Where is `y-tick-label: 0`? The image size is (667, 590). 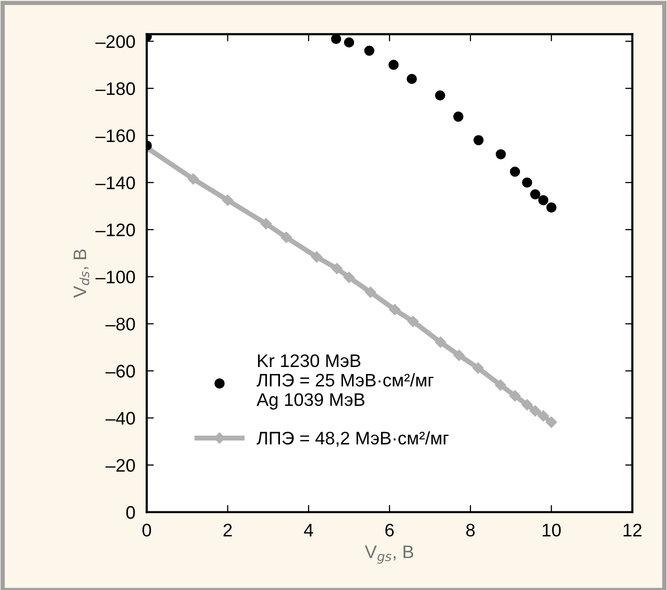 y-tick-label: 0 is located at coordinates (130, 512).